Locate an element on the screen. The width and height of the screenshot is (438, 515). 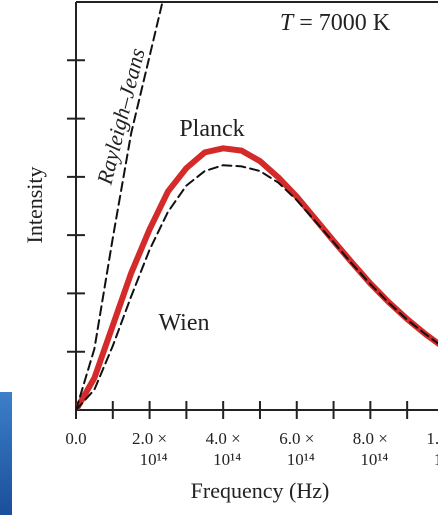
x-tick-label: 1.0 ×10¹⁵ is located at coordinates (432, 449).